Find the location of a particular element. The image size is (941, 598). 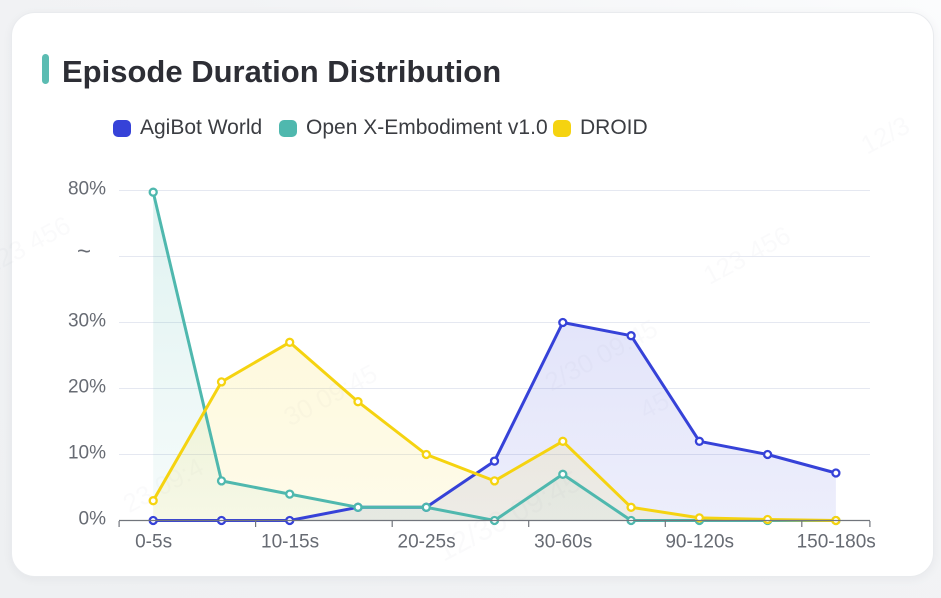

svg-text: 80% is located at coordinates (87, 188).